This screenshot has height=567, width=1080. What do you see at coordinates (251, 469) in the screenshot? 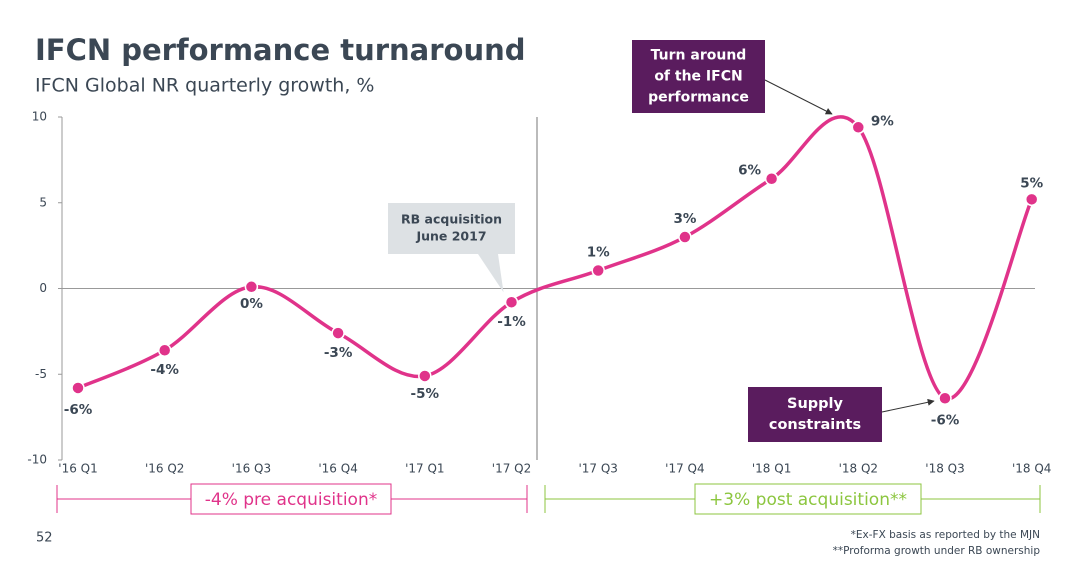
I see `x-tick-label: '16 Q3` at bounding box center [251, 469].